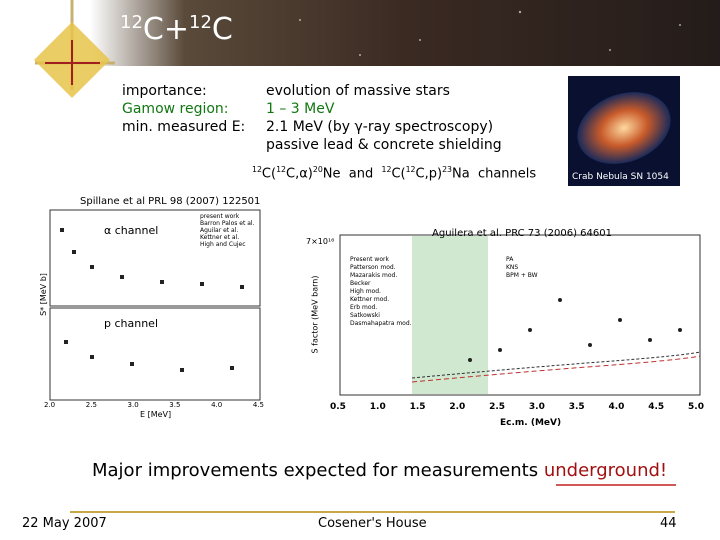 The image size is (720, 540). Describe the element at coordinates (331, 174) in the screenshot. I see `text: Ne` at that location.